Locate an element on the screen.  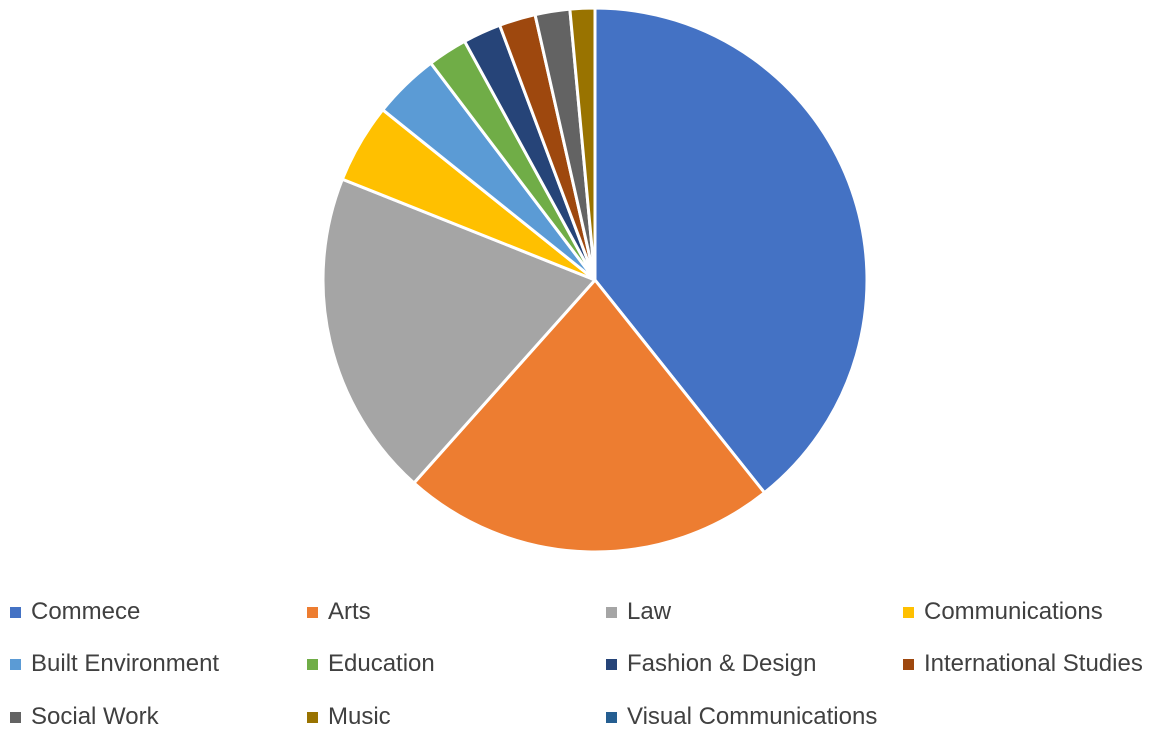
legend-label: Law is located at coordinates (649, 611).